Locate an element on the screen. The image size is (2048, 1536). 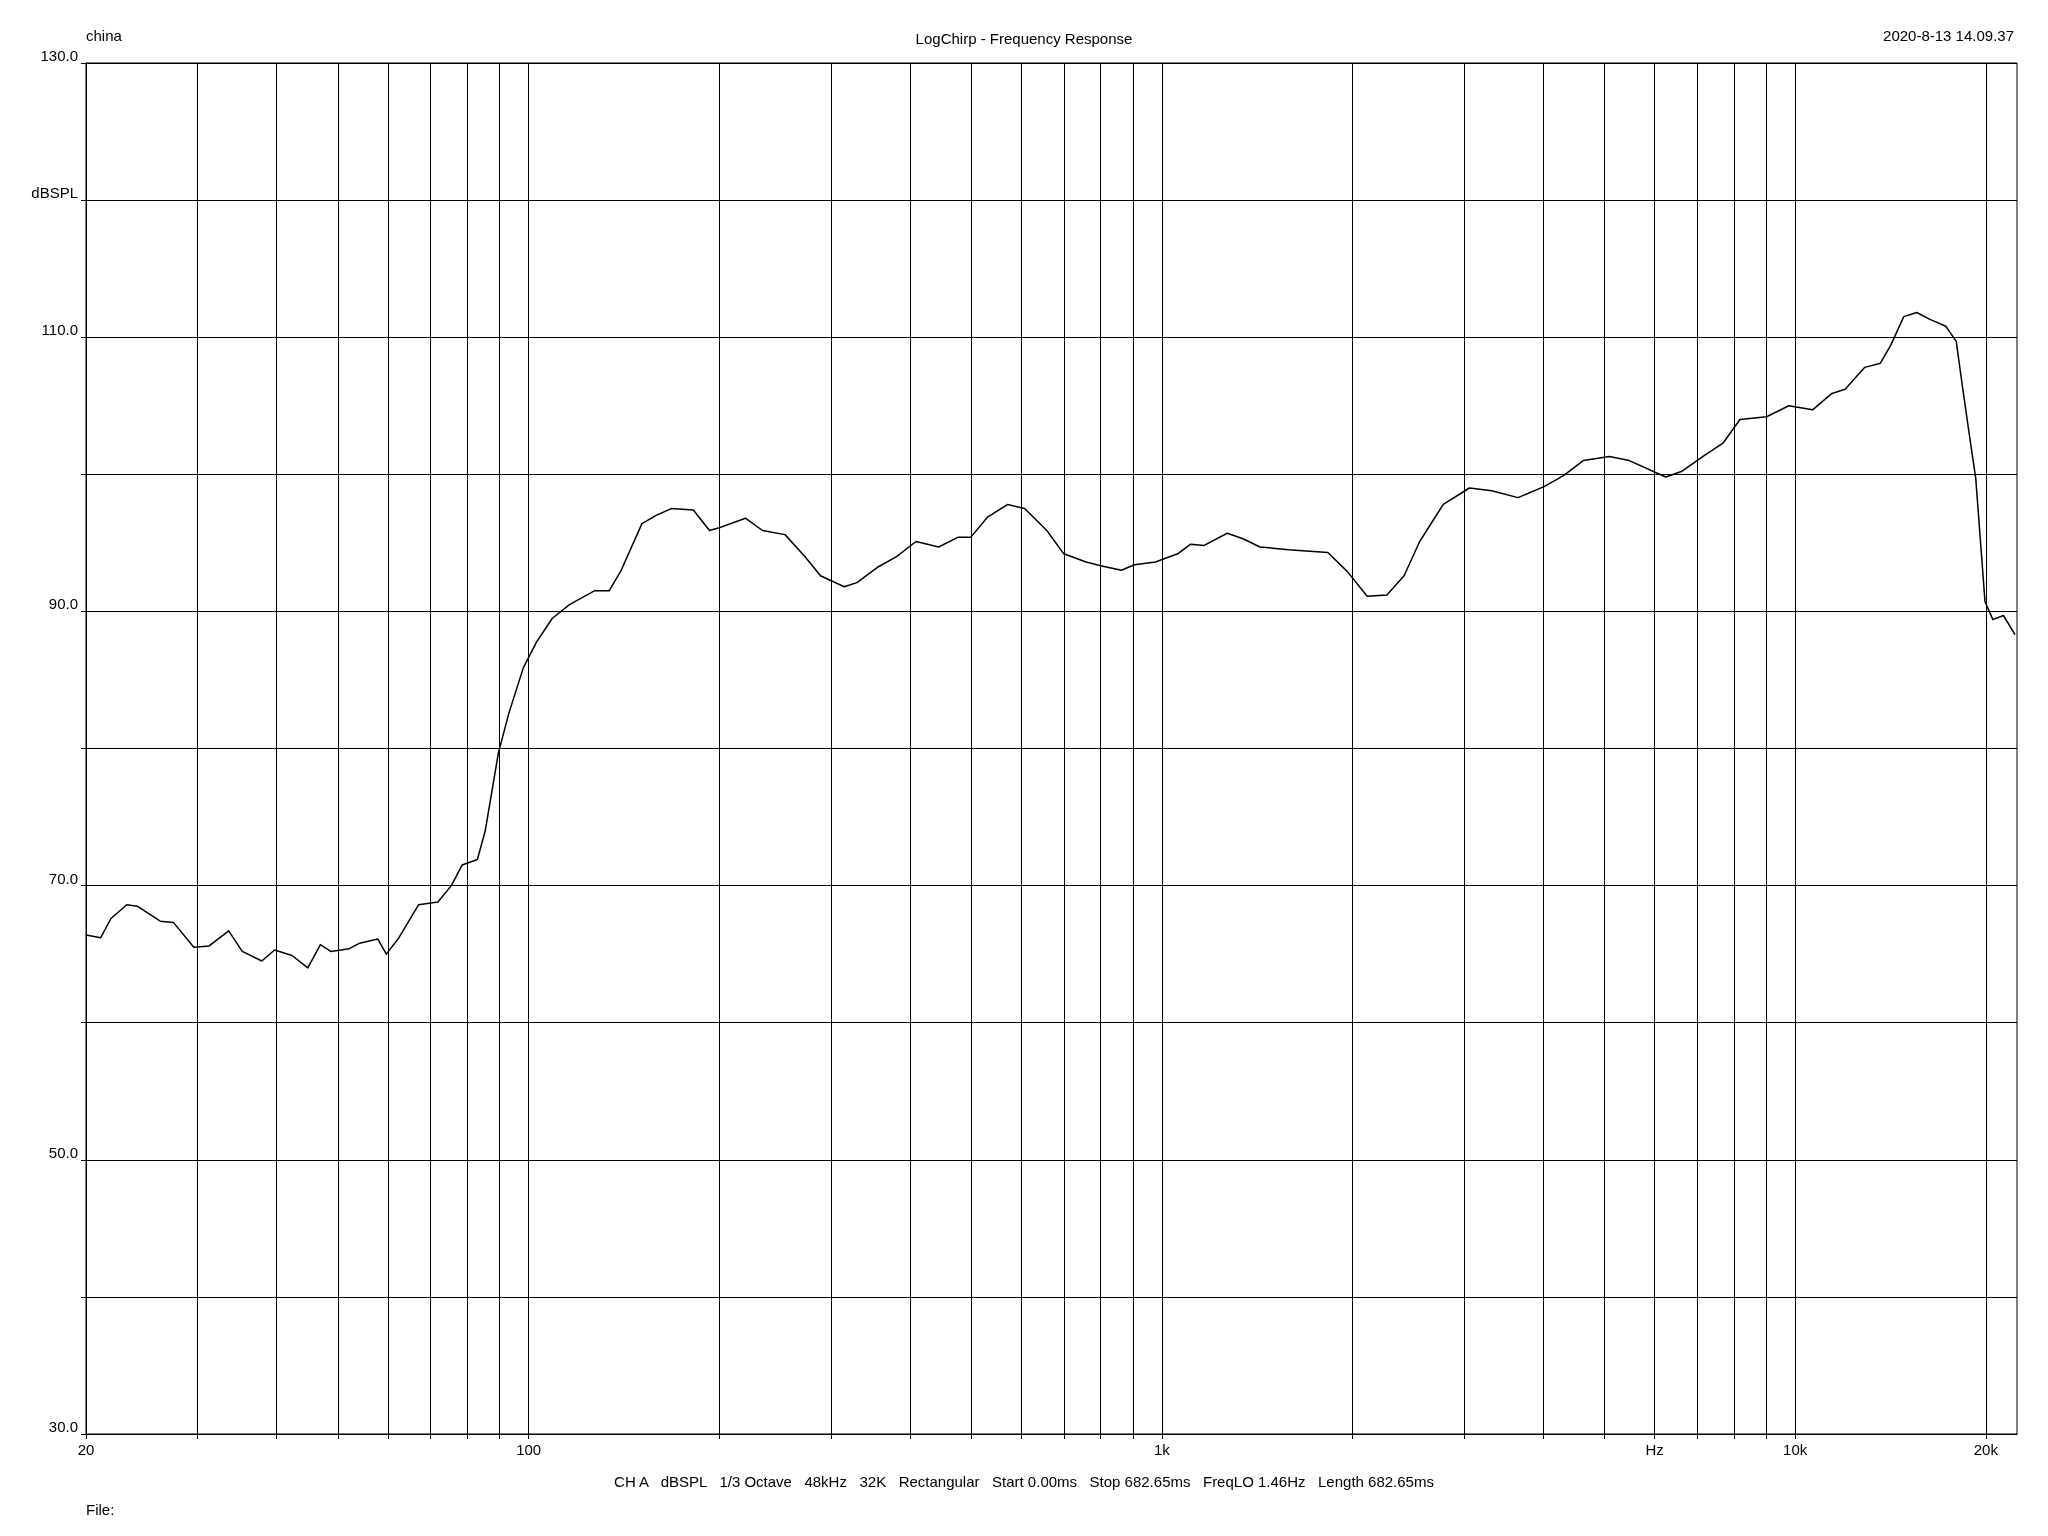
y-tick-label: 90.0 is located at coordinates (63, 604).